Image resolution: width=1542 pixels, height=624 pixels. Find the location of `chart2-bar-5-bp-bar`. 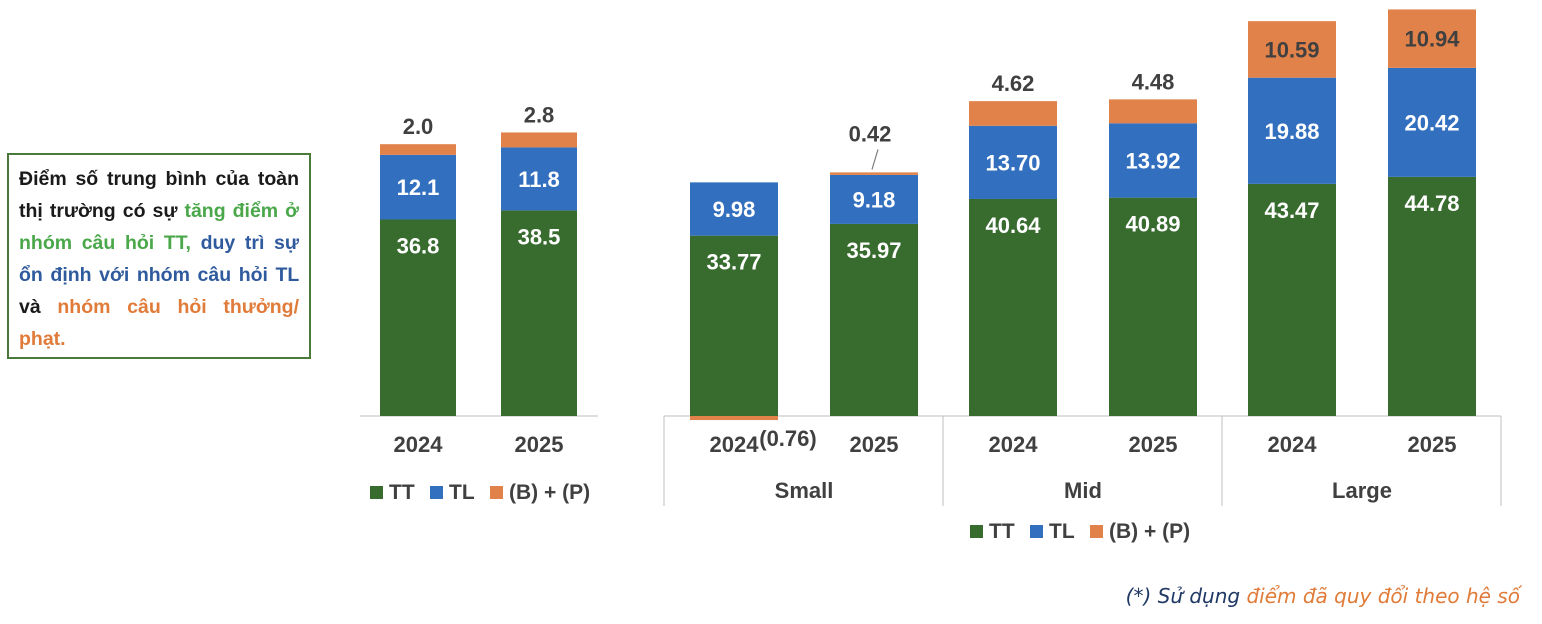

chart2-bar-5-bp-bar is located at coordinates (1432, 38).